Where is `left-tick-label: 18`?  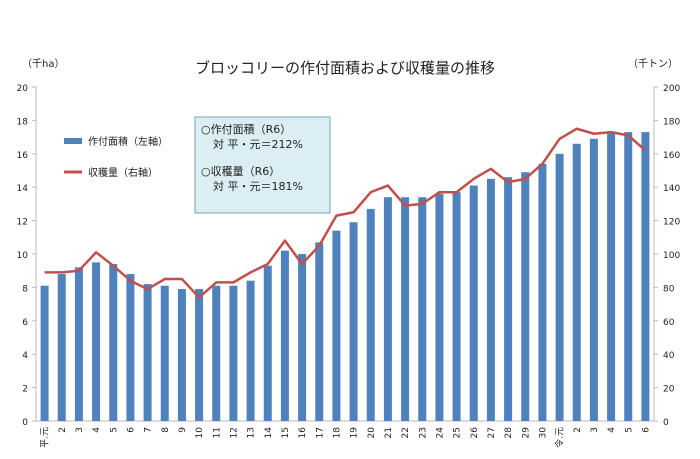 left-tick-label: 18 is located at coordinates (23, 122).